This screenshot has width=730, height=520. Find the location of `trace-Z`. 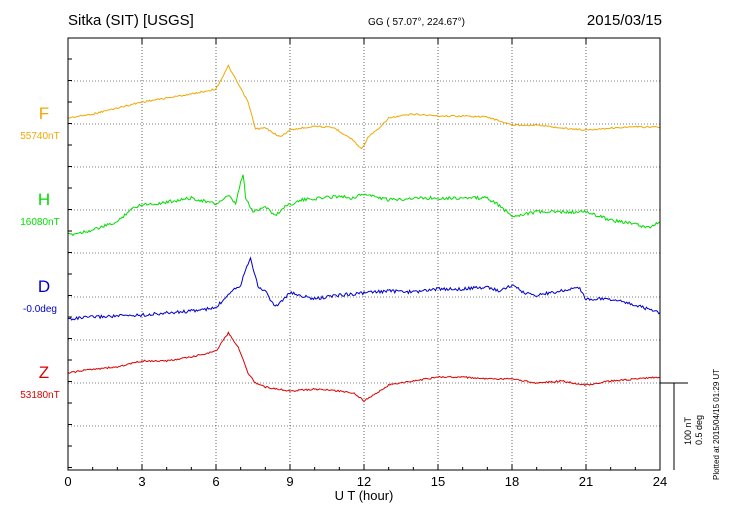

trace-Z is located at coordinates (364, 367).